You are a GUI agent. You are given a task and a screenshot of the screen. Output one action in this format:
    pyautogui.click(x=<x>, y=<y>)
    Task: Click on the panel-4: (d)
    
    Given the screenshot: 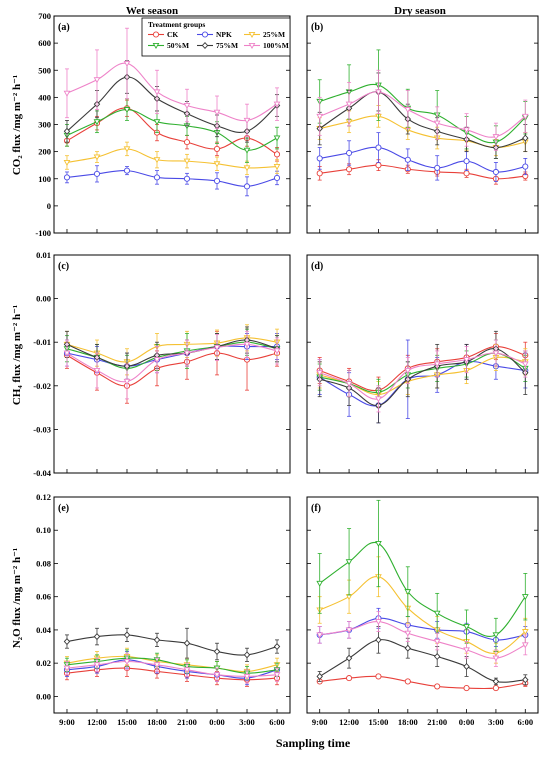 What is the action you would take?
    pyautogui.click(x=422, y=364)
    